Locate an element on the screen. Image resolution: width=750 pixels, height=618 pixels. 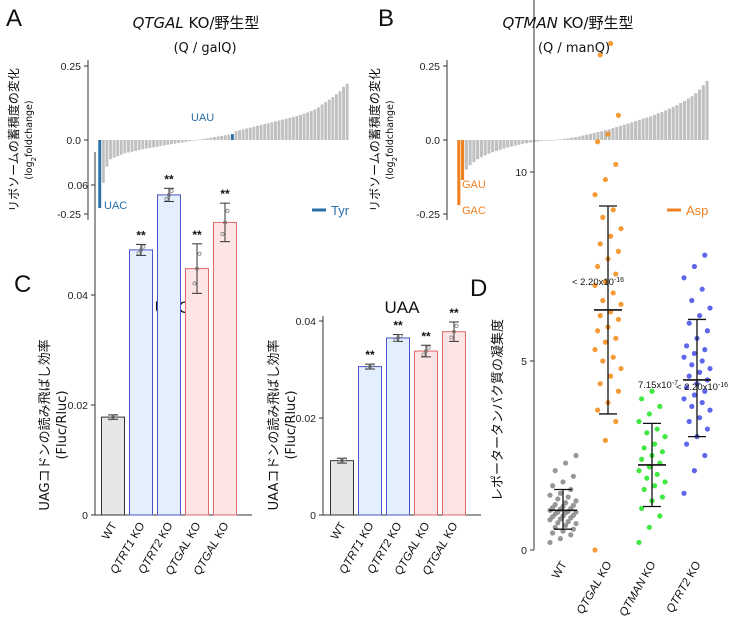
codon-label: UAC is located at coordinates (115, 206).